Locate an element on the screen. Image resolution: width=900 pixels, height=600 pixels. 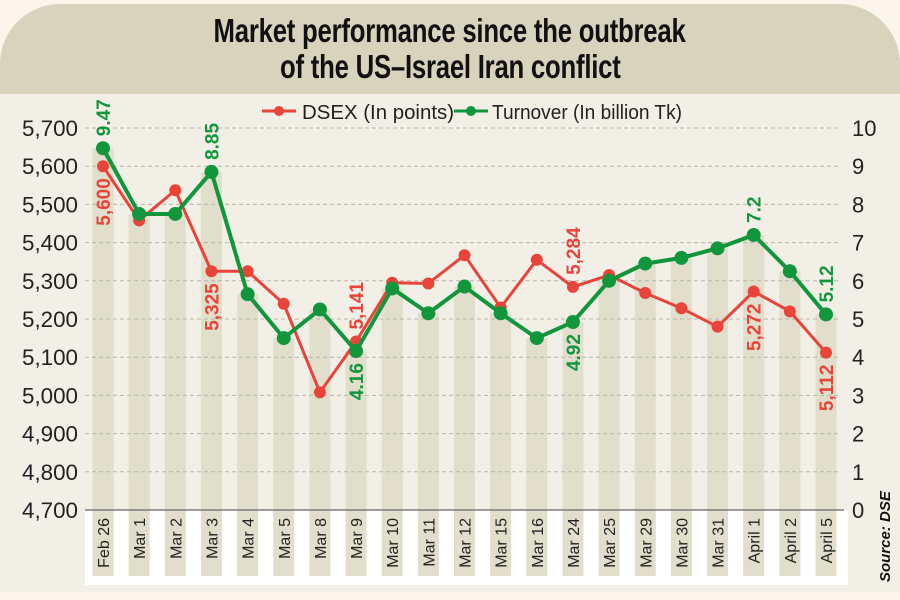
legend-item-dsex: DSEX (In points) is located at coordinates (358, 113).